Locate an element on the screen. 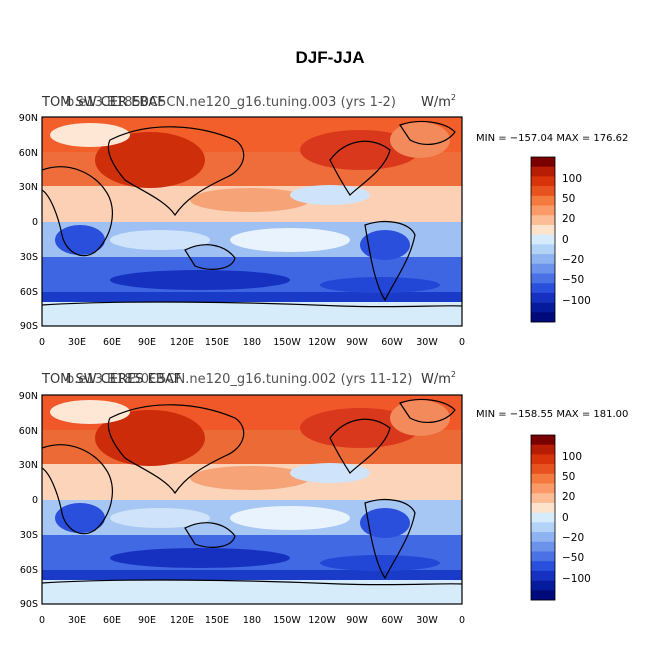 The width and height of the screenshot is (661, 660). svg-text: 50 is located at coordinates (568, 477).